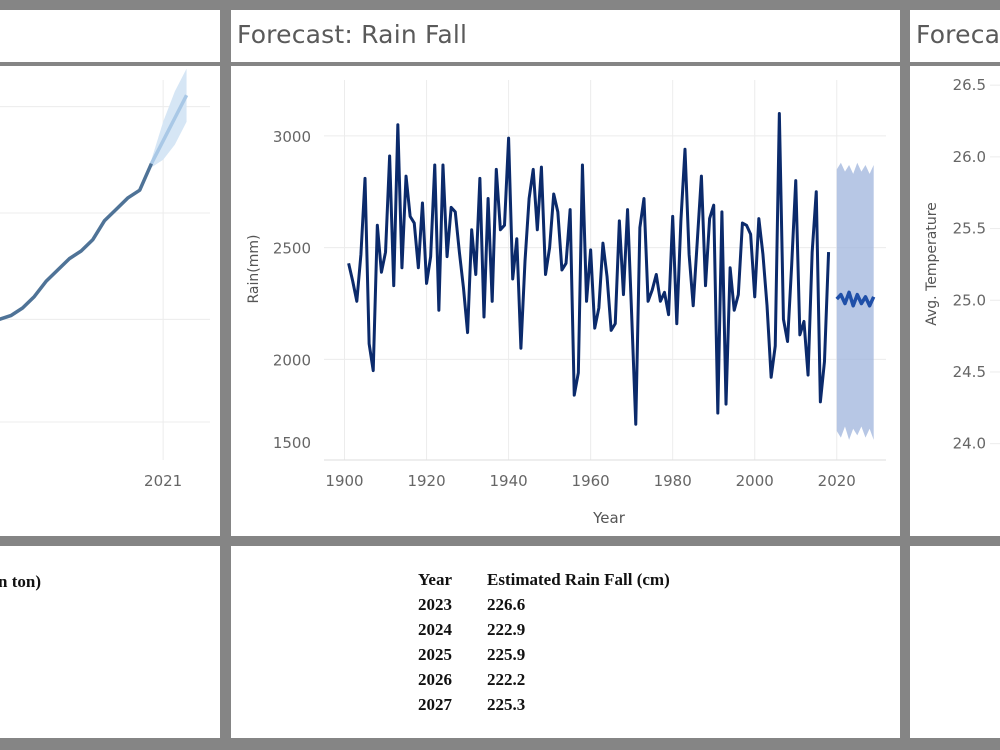  I want to click on x-tick-label: 2020, so click(837, 481).